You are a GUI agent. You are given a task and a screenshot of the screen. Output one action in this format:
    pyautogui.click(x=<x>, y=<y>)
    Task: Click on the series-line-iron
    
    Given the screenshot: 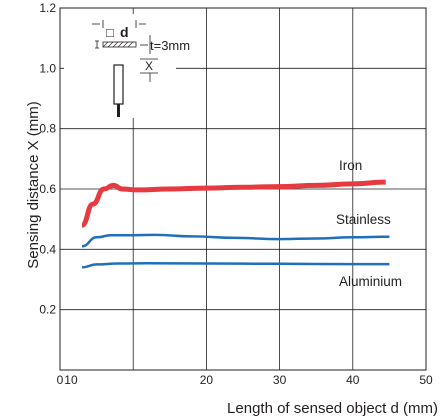 What is the action you would take?
    pyautogui.click(x=233, y=203)
    